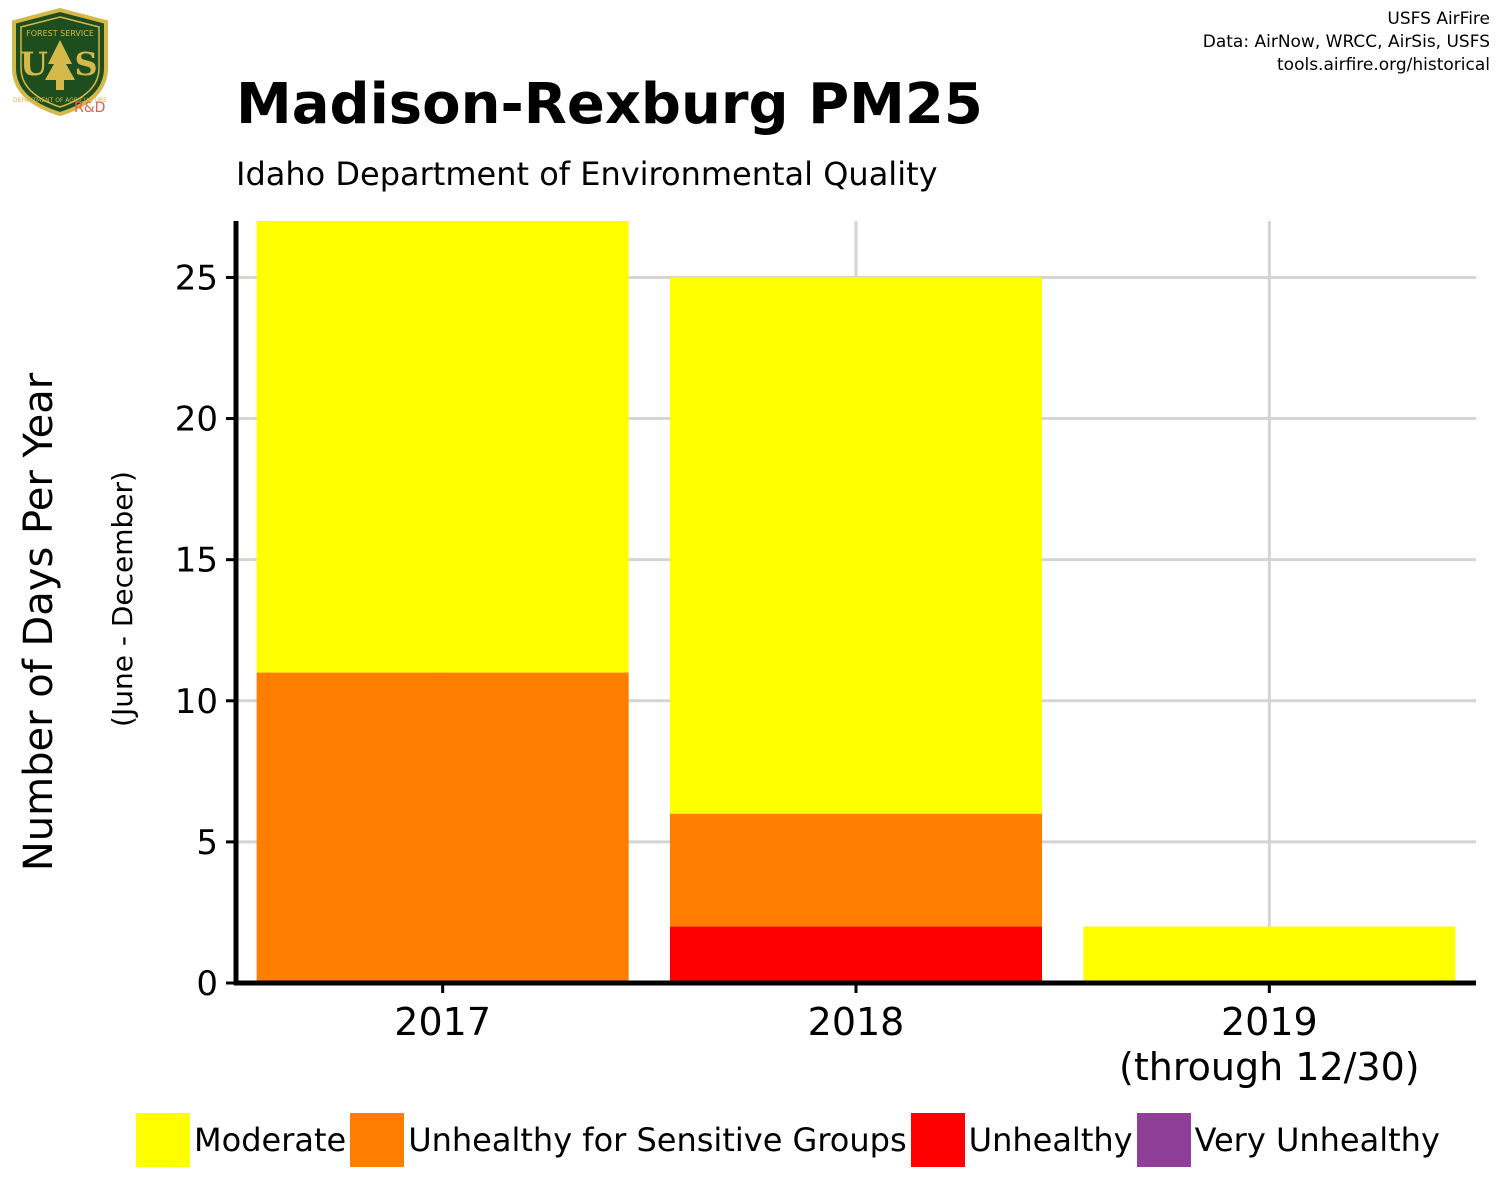 The image size is (1500, 1200). I want to click on legend-item: Unhealthy for Sensitive Groups, so click(628, 1140).